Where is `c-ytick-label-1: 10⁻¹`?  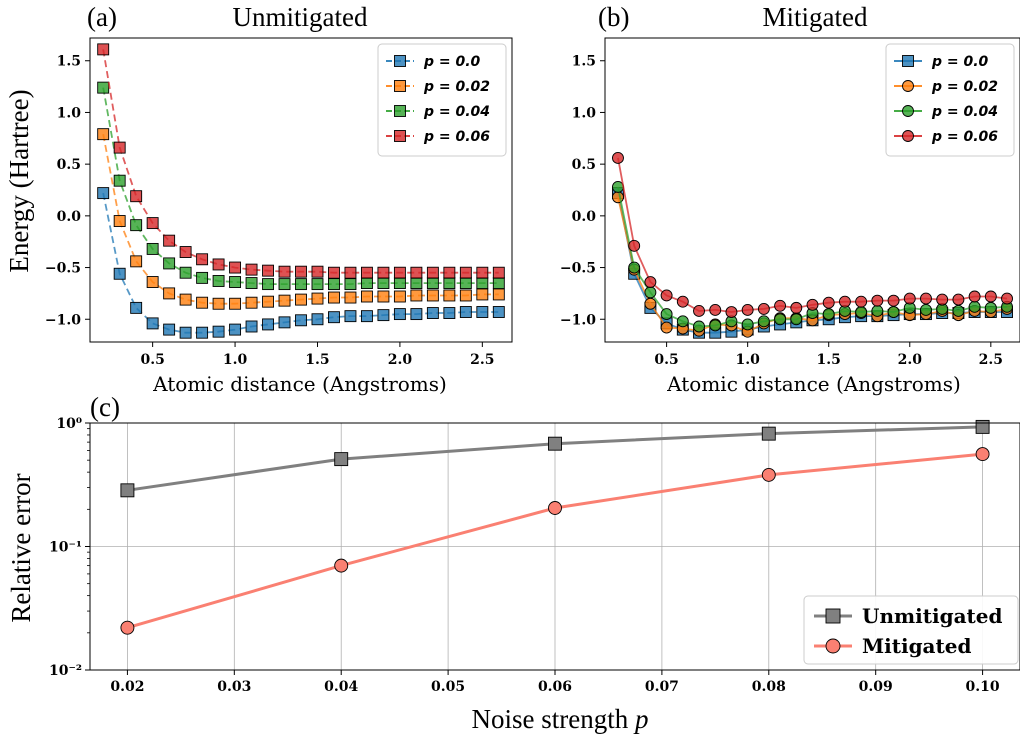 c-ytick-label-1: 10⁻¹ is located at coordinates (65, 548).